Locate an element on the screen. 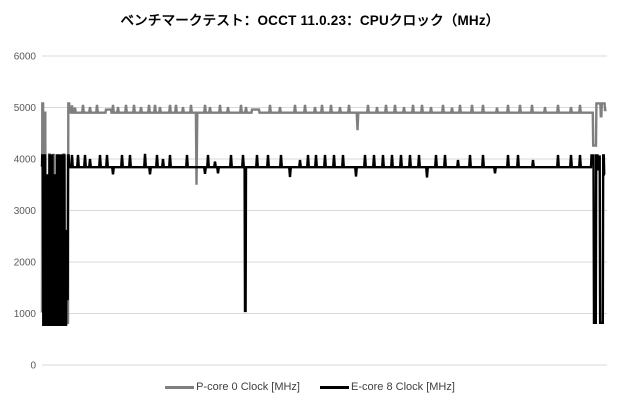  y-tick-label: 1000 is located at coordinates (25, 314).